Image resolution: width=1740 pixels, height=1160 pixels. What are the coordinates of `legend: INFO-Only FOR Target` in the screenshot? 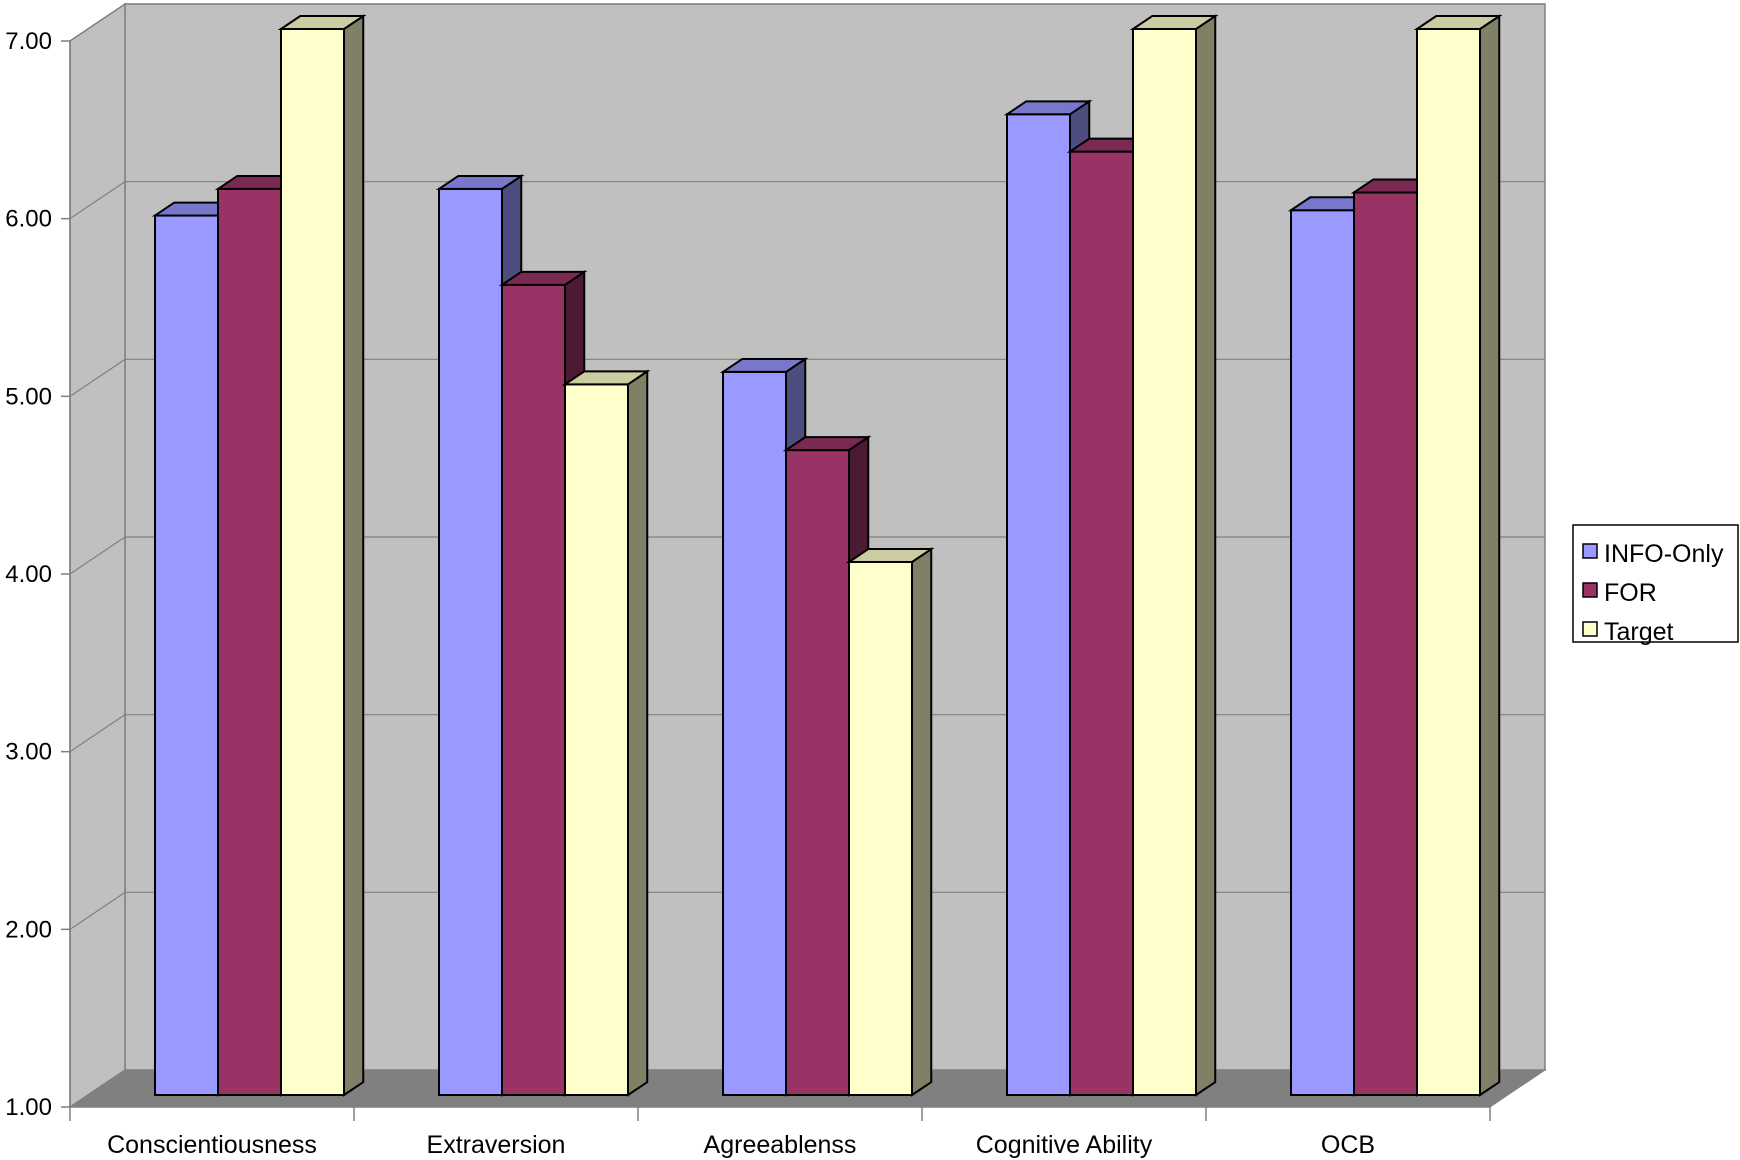 It's located at (1655, 585).